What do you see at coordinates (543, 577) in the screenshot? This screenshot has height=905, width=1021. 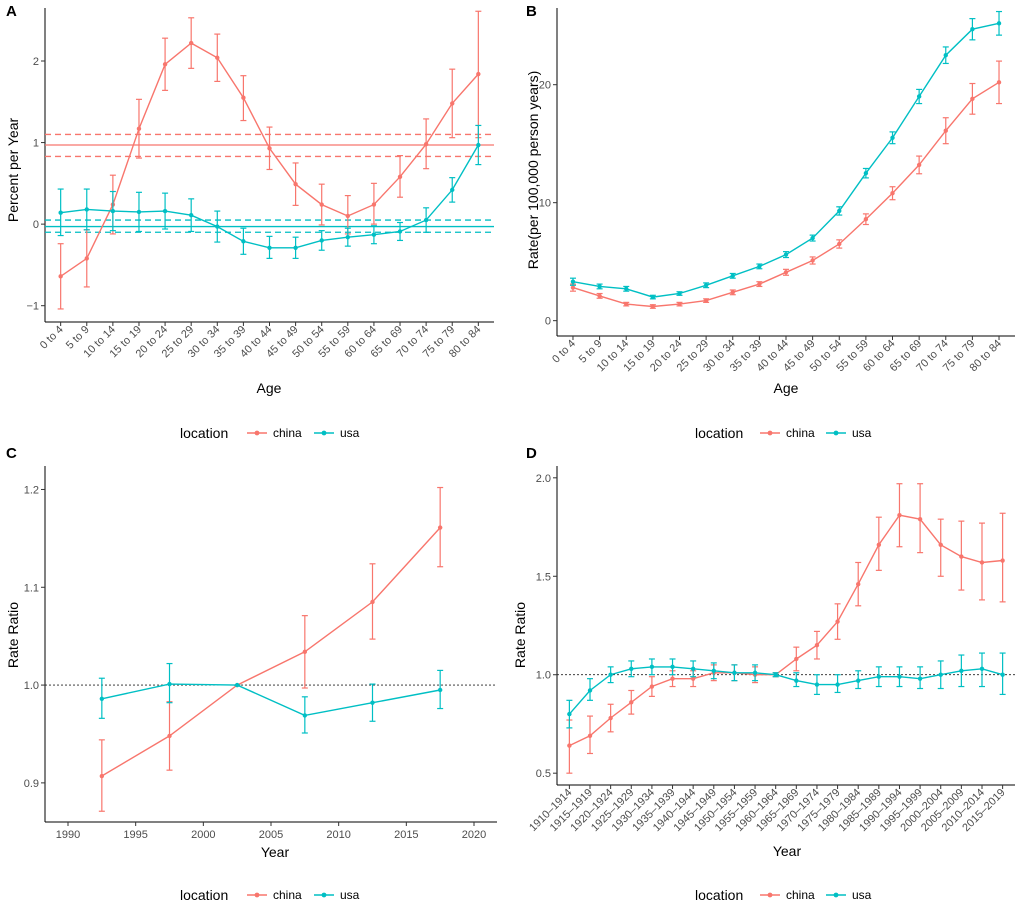 I see `y-tick-label: 1.5` at bounding box center [543, 577].